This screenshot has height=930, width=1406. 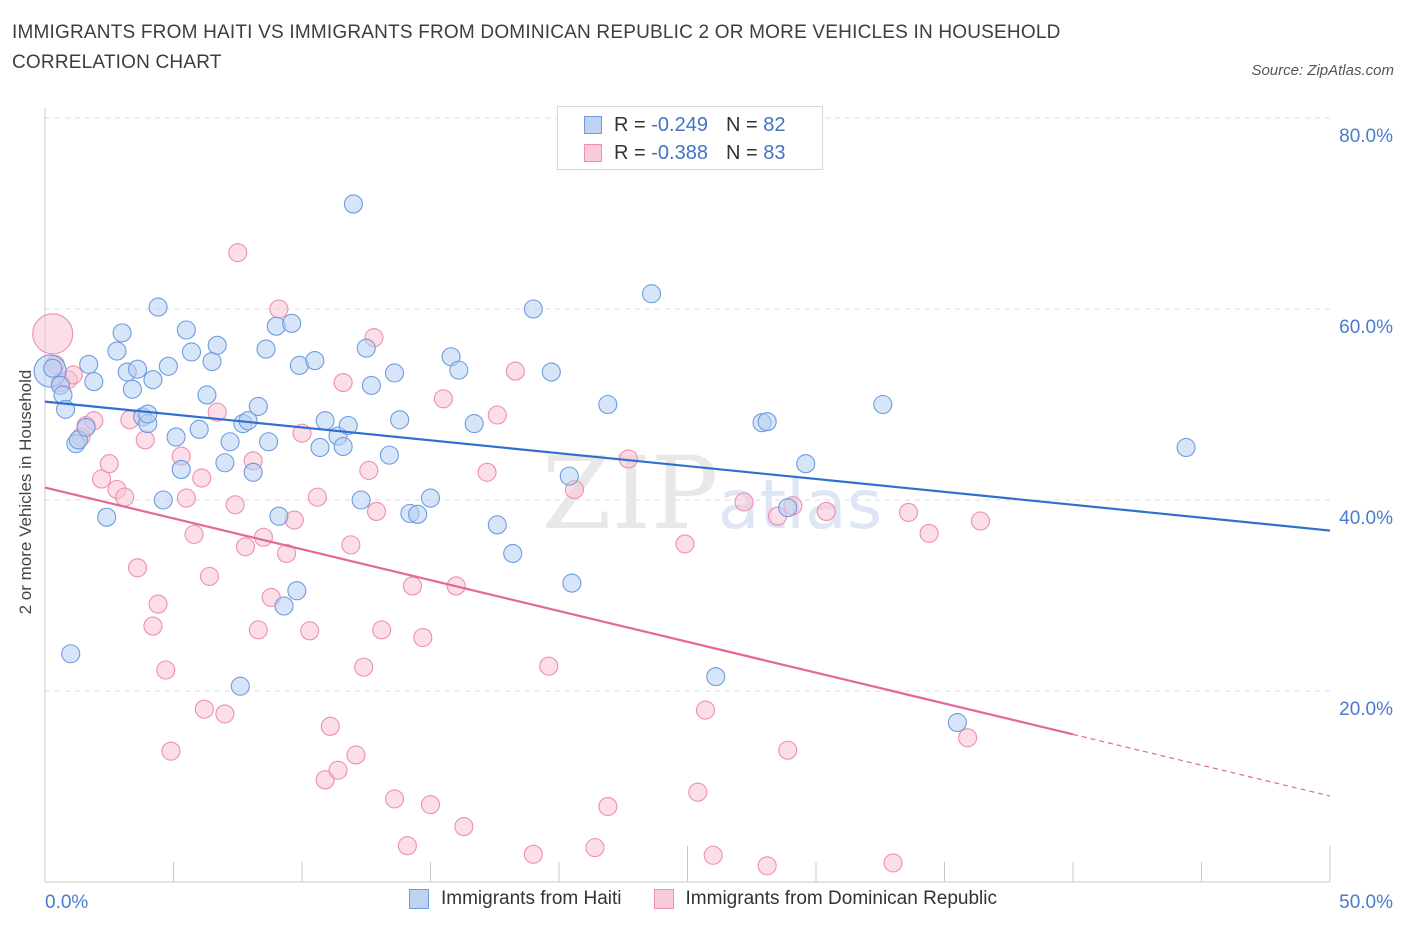 What do you see at coordinates (630, 152) in the screenshot?
I see `legend-r-label: R =` at bounding box center [630, 152].